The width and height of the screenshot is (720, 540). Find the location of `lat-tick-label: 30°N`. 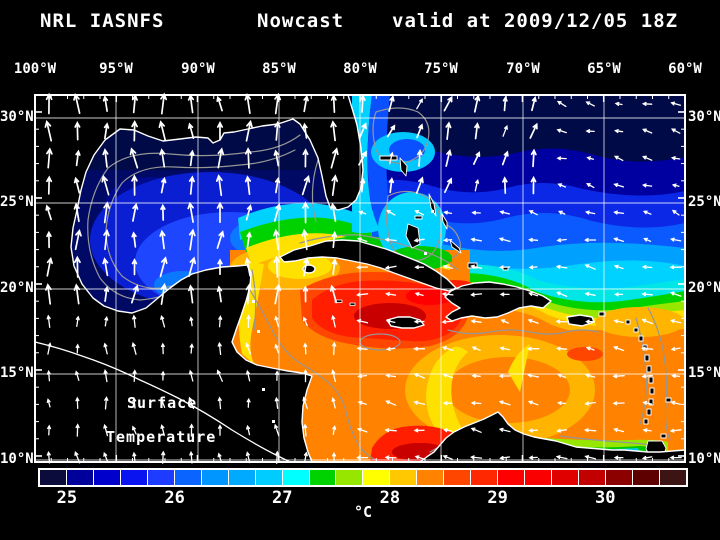

lat-tick-label: 30°N is located at coordinates (704, 117).